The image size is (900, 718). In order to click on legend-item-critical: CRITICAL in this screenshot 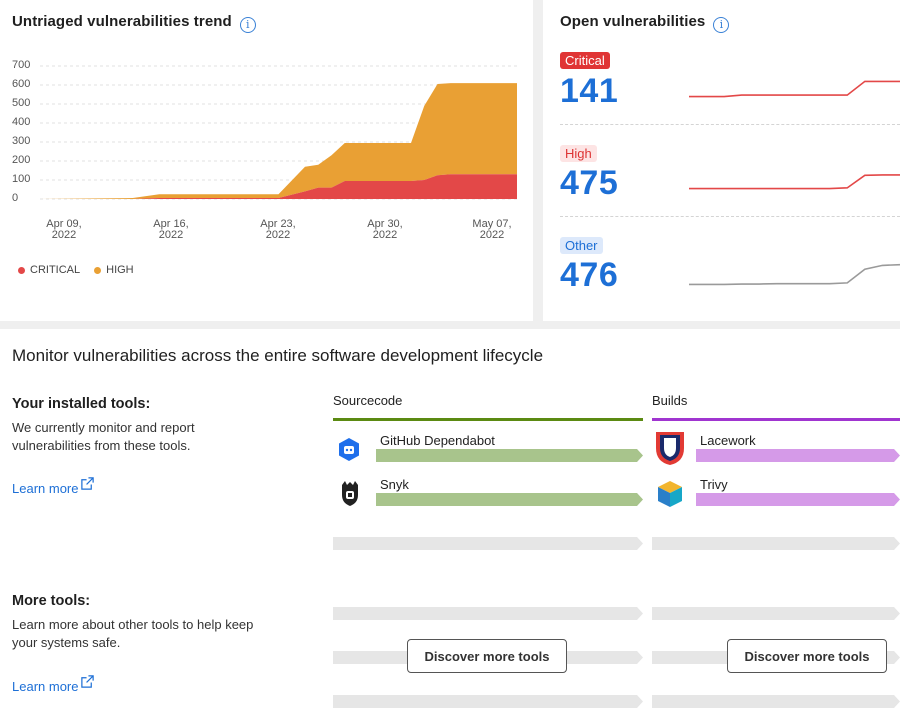, I will do `click(49, 270)`.